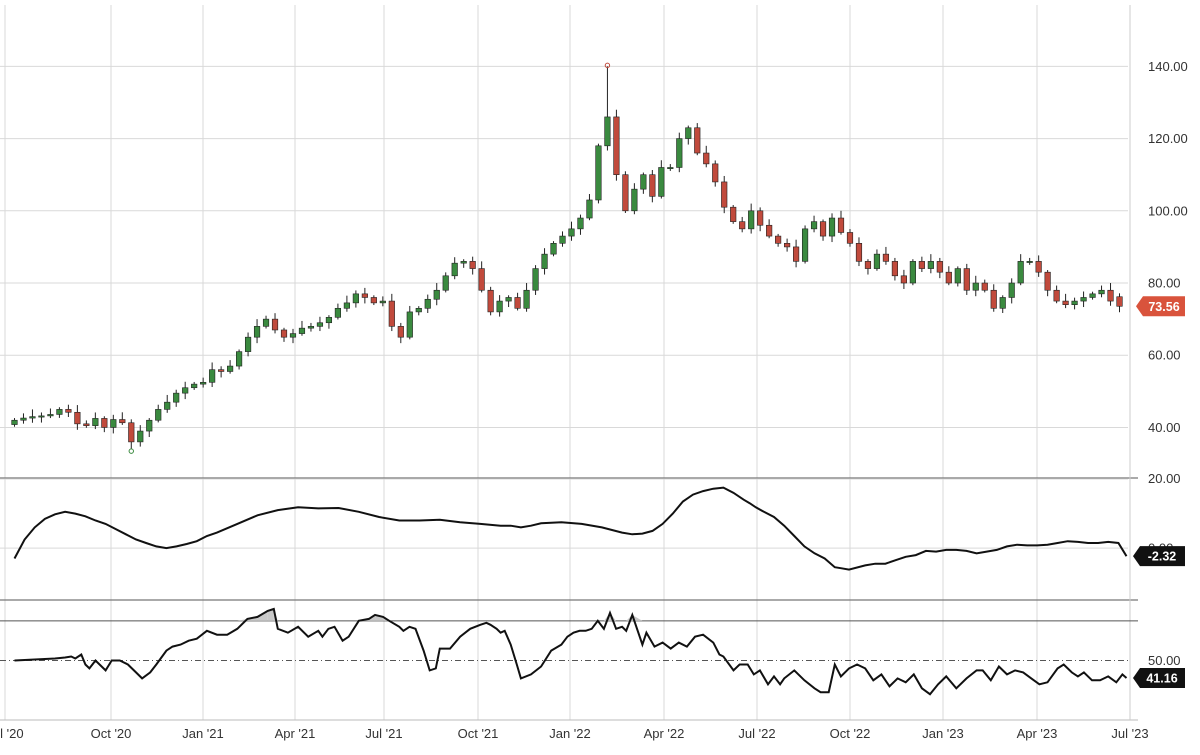 The height and width of the screenshot is (755, 1200). I want to click on x-tick-label: Oct '20, so click(111, 733).